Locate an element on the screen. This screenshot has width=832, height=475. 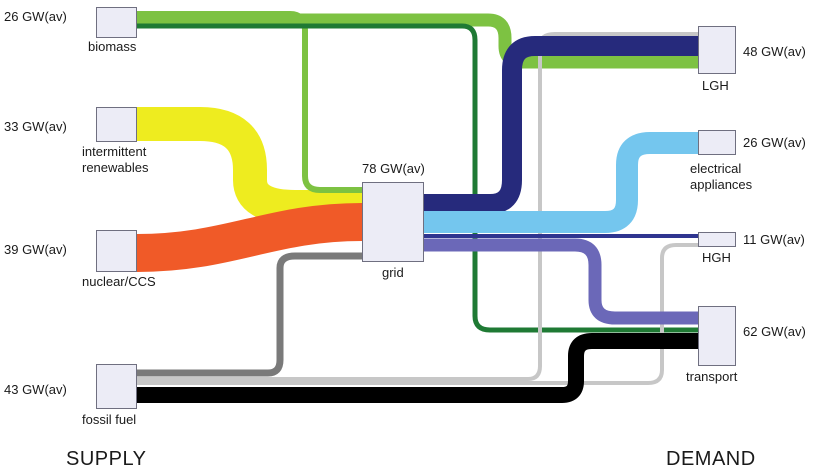
flow-grid-to-electrical-appliances is located at coordinates (561, 182).